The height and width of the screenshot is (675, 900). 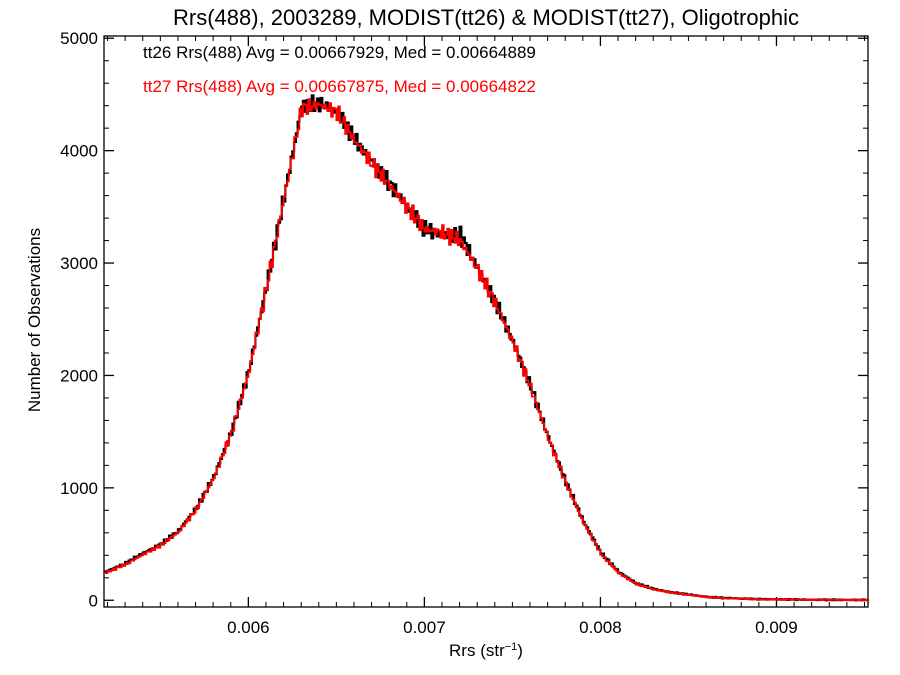 I want to click on x-axis-label: Rrs (str−1), so click(x=486, y=650).